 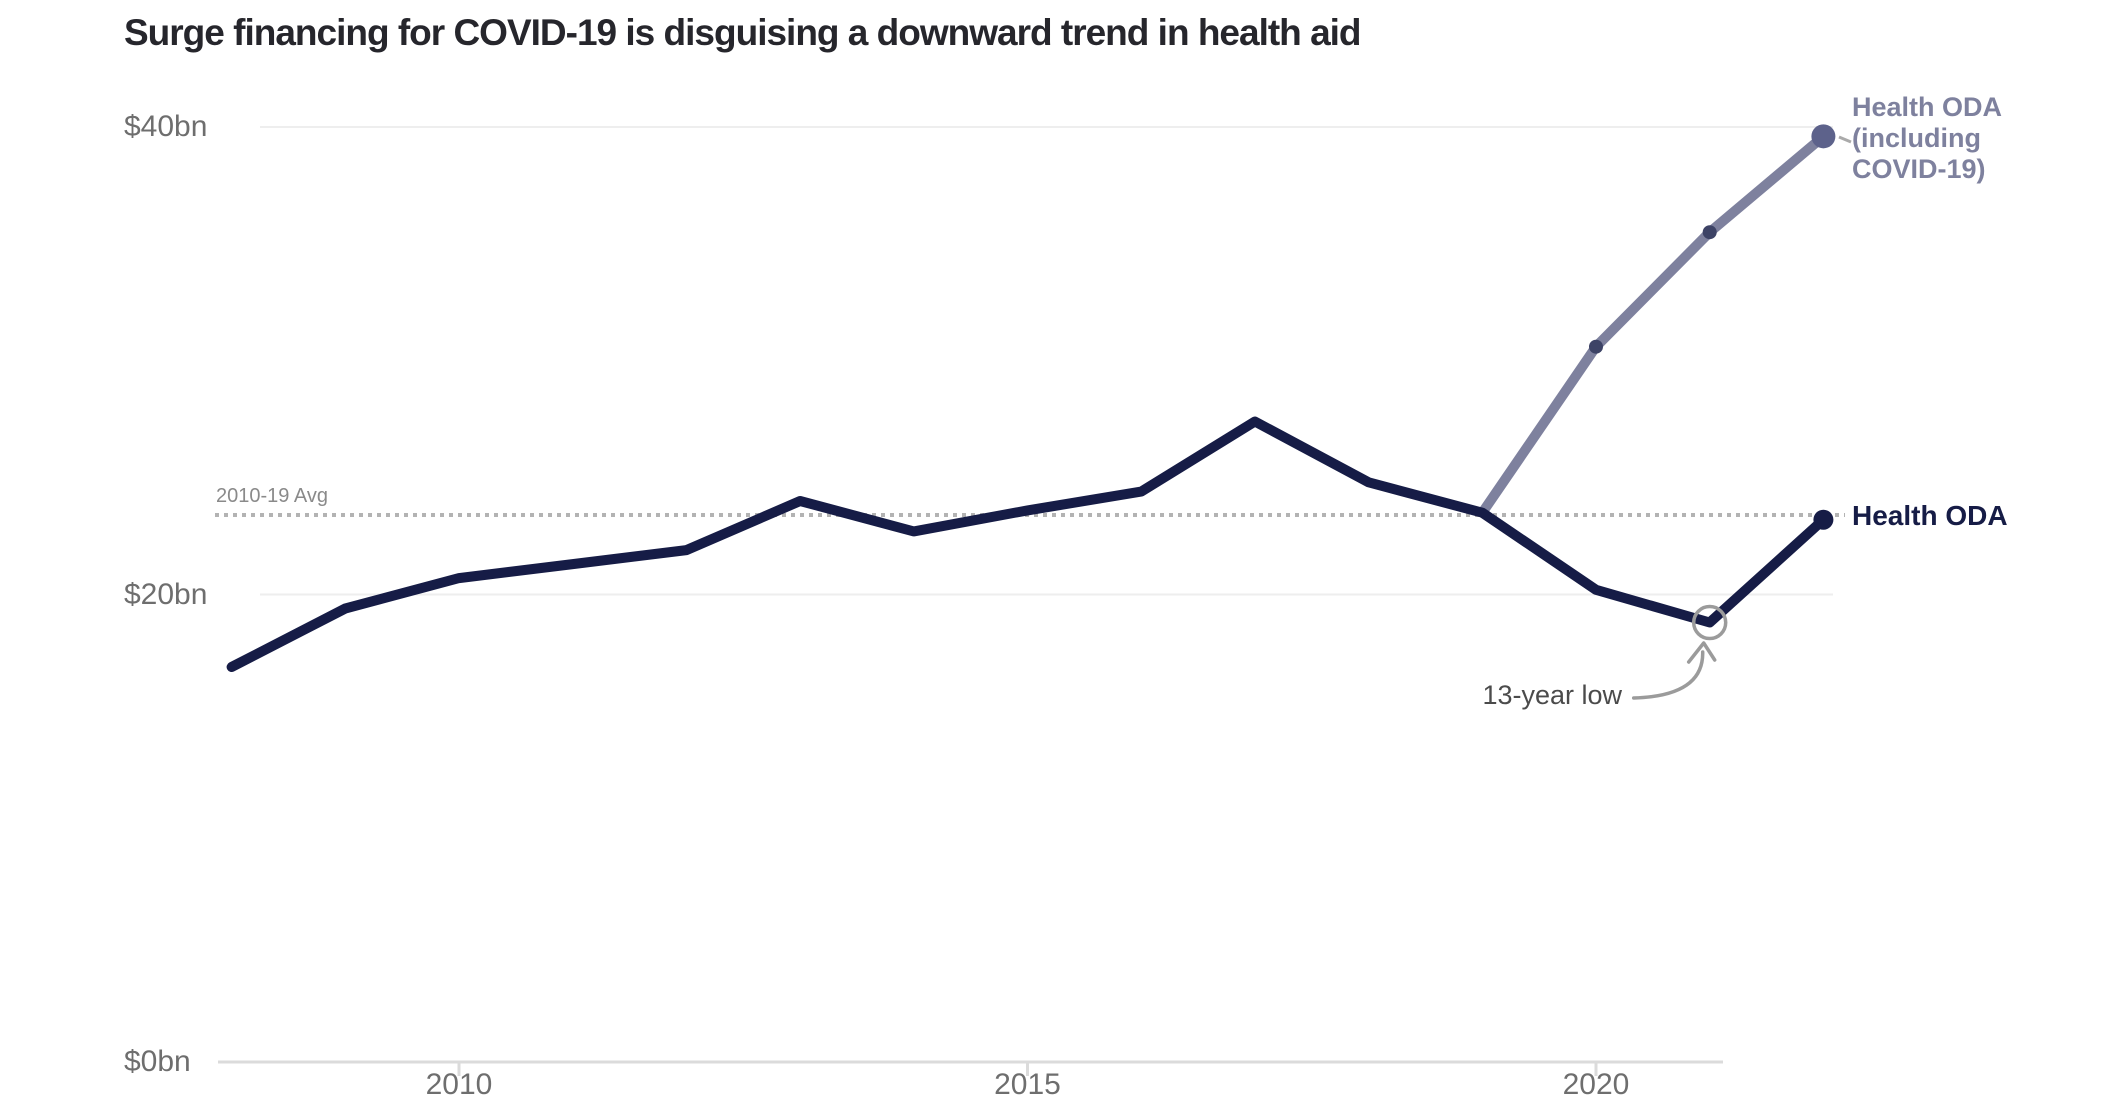 I want to click on x-axis-tick-label: 2015, so click(x=1027, y=1084).